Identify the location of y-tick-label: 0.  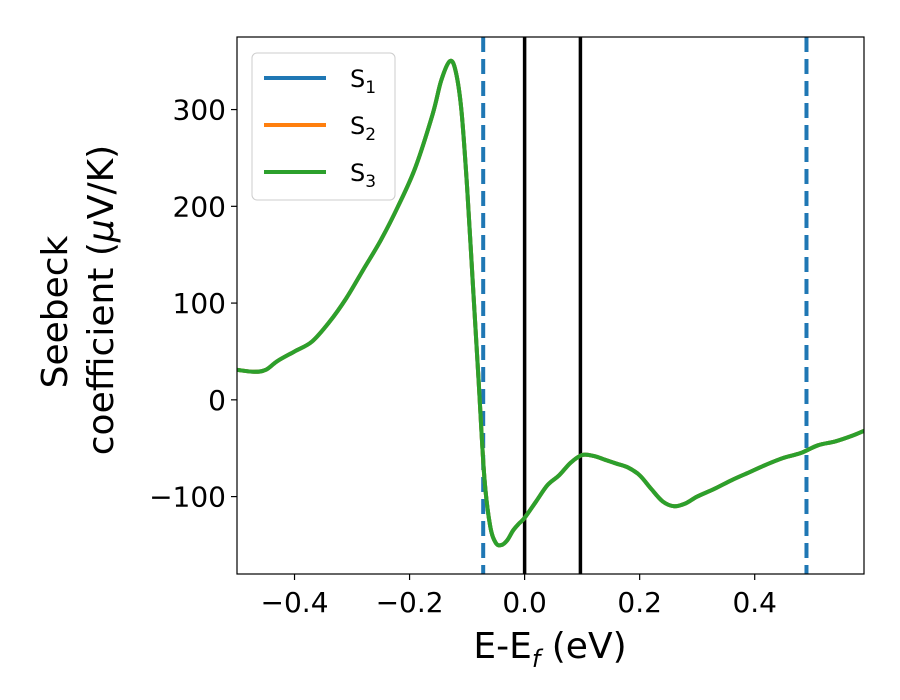
(217, 400).